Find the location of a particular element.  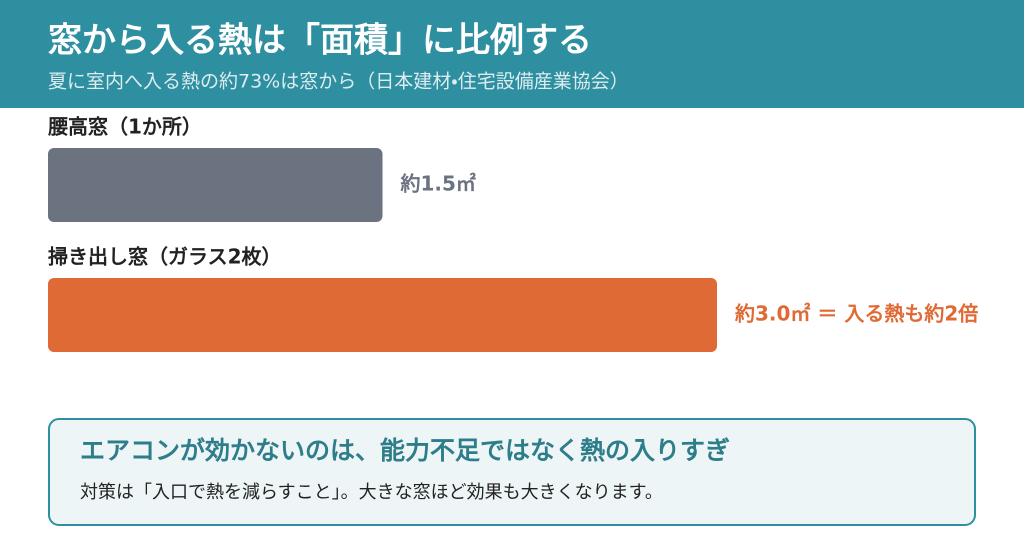

category-label: 掃き出し窓（ガラス2枚） is located at coordinates (165, 257).